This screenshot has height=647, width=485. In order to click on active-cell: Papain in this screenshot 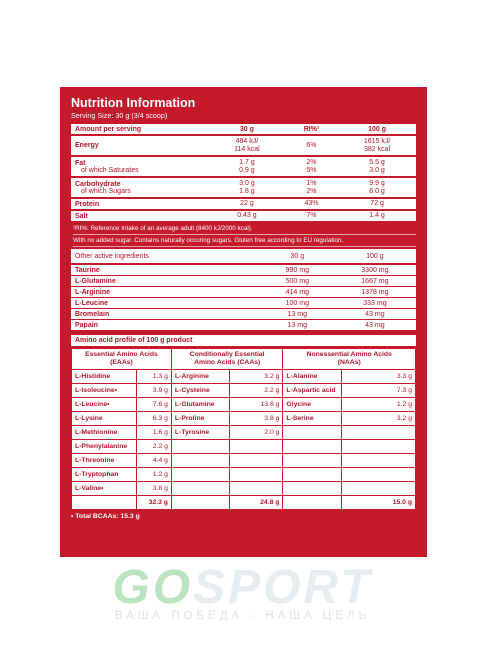, I will do `click(86, 325)`.